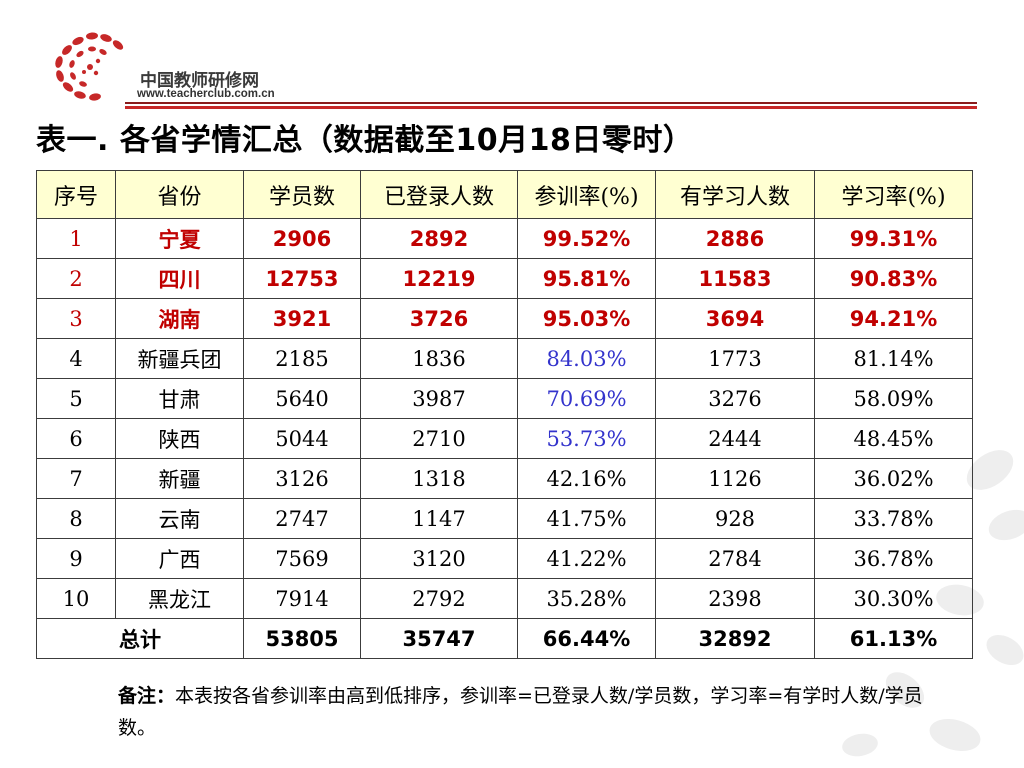 Image resolution: width=1024 pixels, height=768 pixels. I want to click on cell-index: 6, so click(76, 438).